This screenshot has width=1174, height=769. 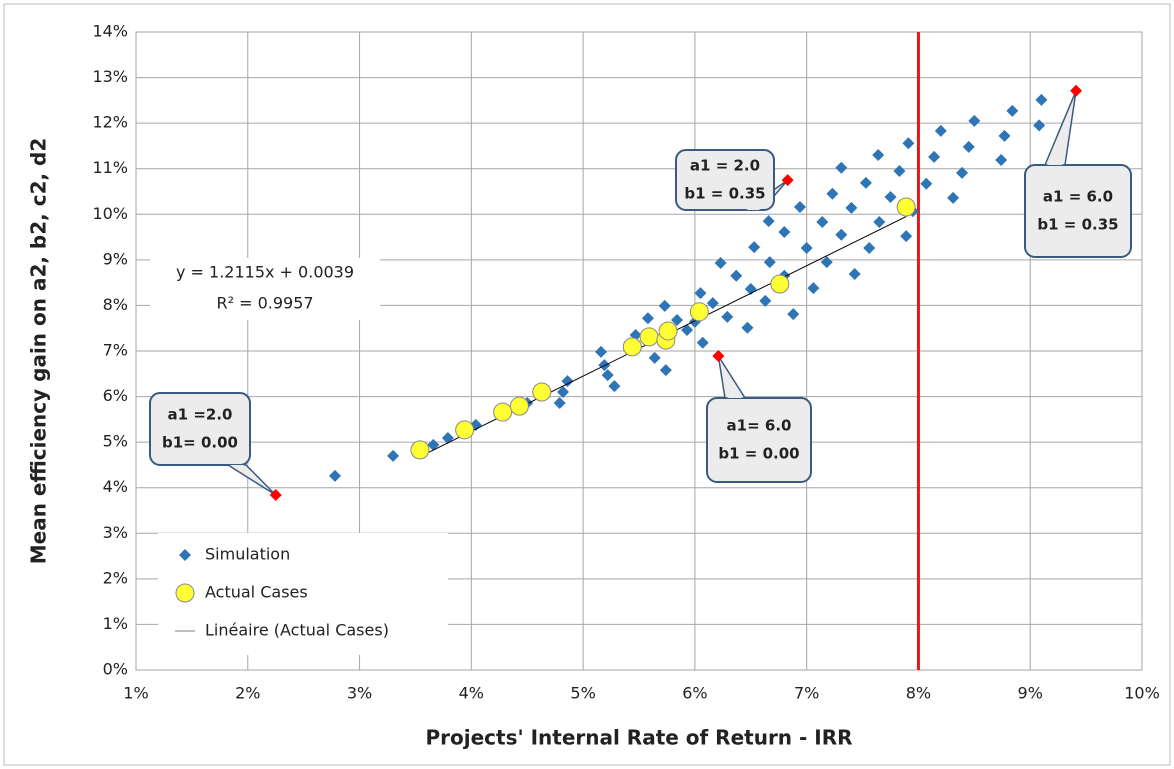 What do you see at coordinates (39, 351) in the screenshot?
I see `y-axis-title: Mean efficiency gain on a2, b2, c2, d2` at bounding box center [39, 351].